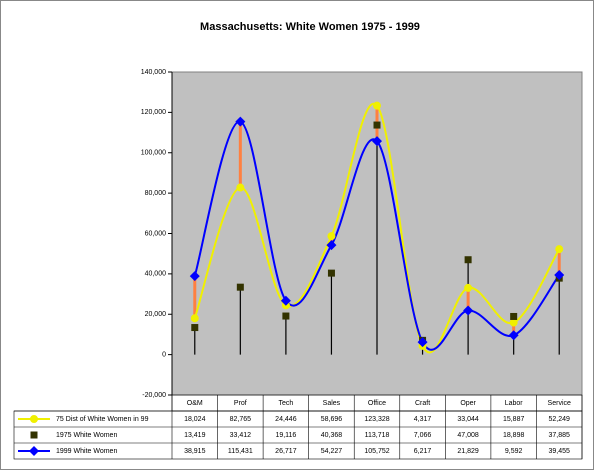 This screenshot has width=595, height=471. What do you see at coordinates (153, 112) in the screenshot?
I see `y-tick-label: 120,000` at bounding box center [153, 112].